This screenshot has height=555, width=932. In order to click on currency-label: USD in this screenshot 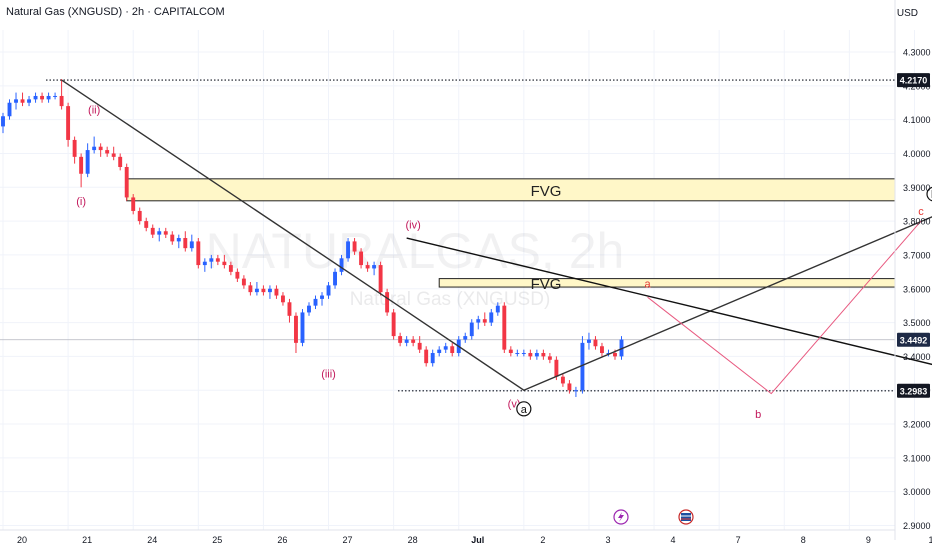, I will do `click(907, 13)`.